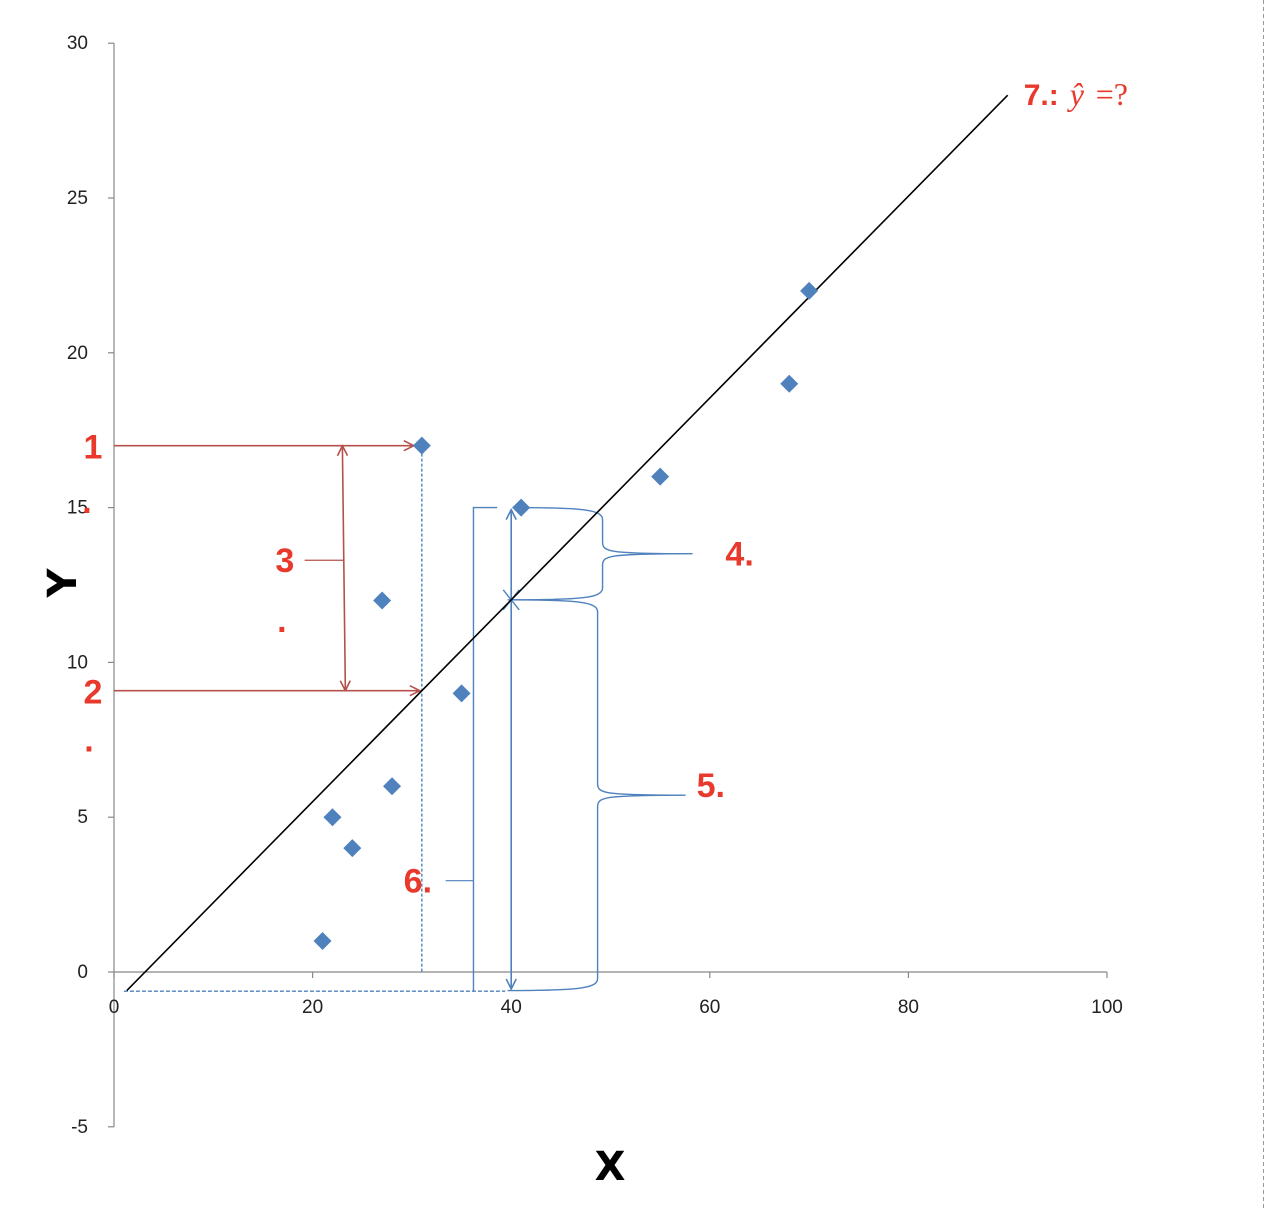 This screenshot has height=1211, width=1265. What do you see at coordinates (711, 786) in the screenshot?
I see `label-5: 5.` at bounding box center [711, 786].